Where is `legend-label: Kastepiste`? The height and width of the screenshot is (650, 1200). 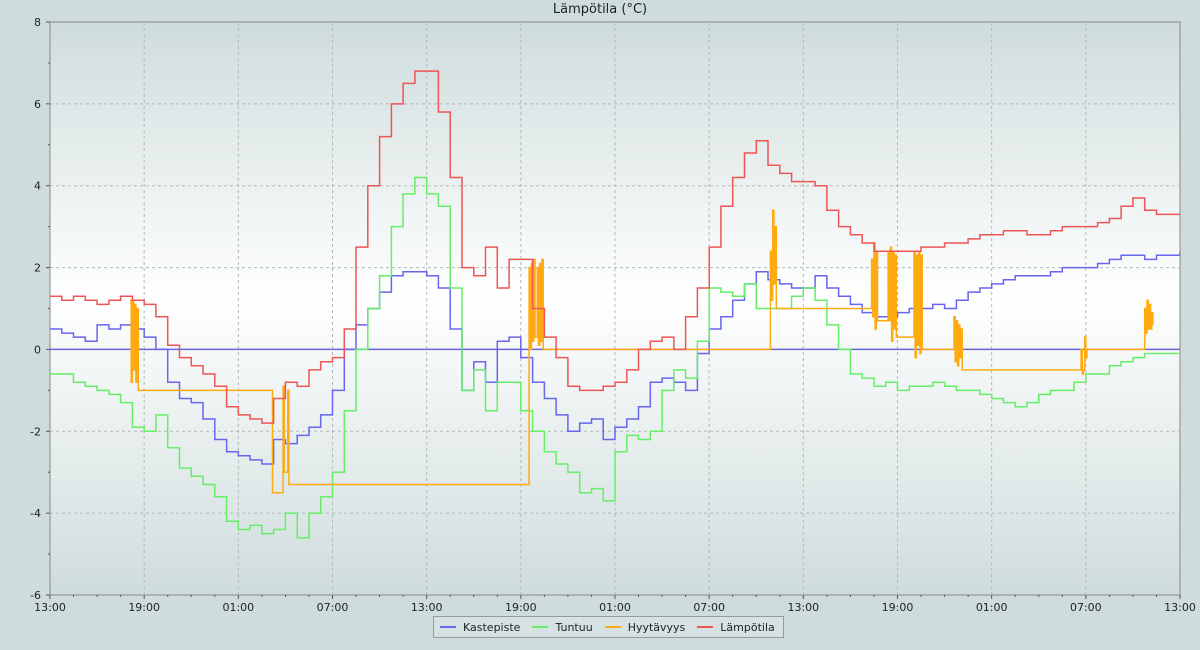 legend-label: Kastepiste is located at coordinates (492, 627).